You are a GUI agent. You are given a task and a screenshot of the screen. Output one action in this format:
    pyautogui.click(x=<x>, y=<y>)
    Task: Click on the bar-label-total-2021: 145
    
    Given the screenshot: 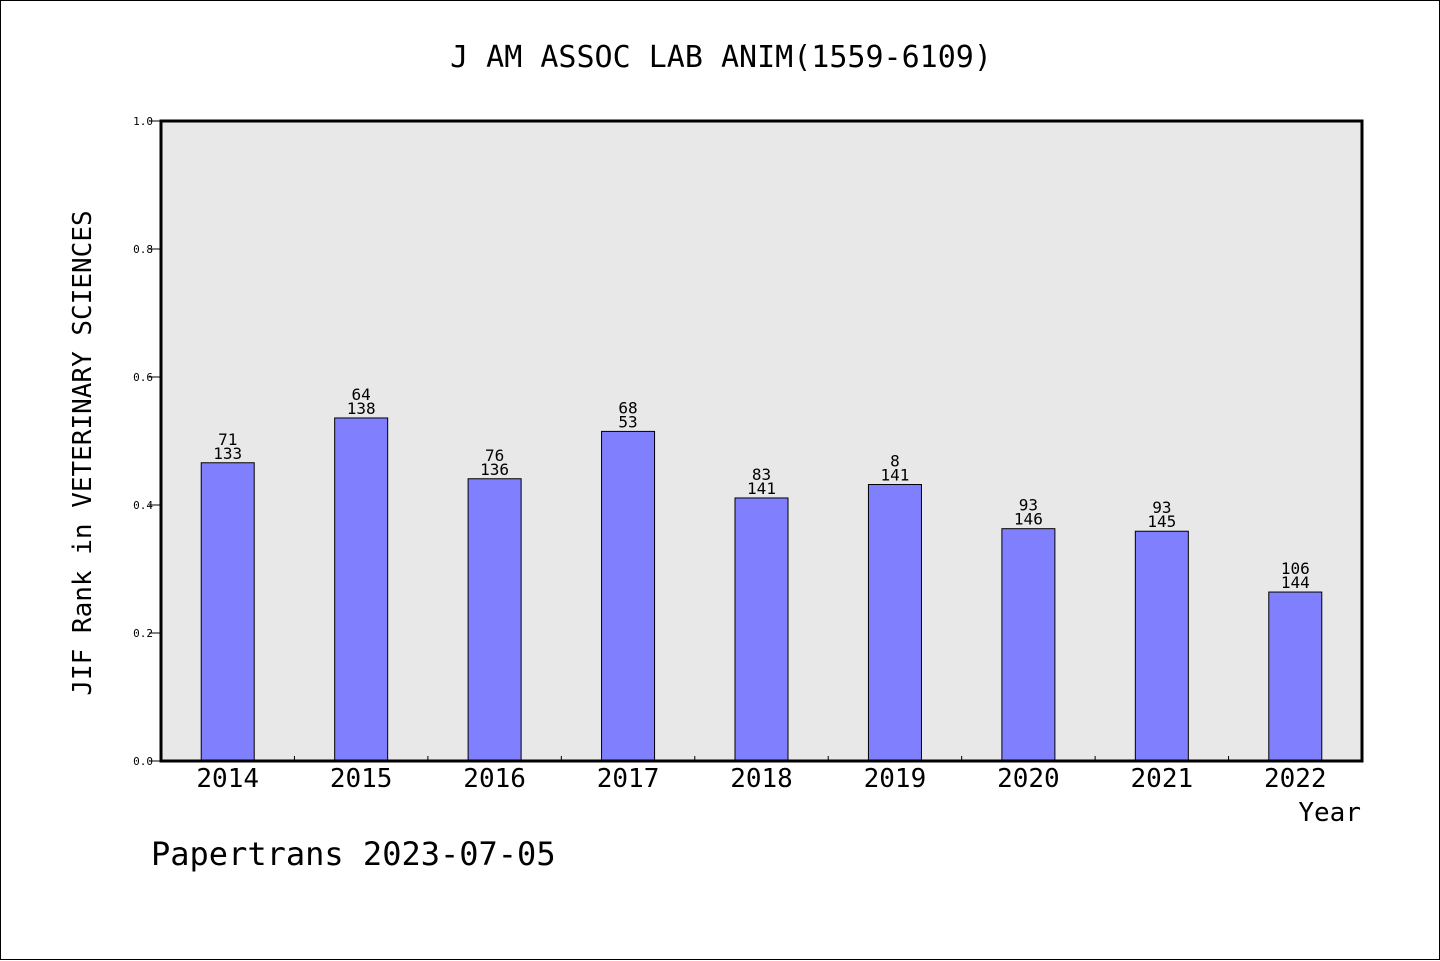 What is the action you would take?
    pyautogui.click(x=1161, y=521)
    